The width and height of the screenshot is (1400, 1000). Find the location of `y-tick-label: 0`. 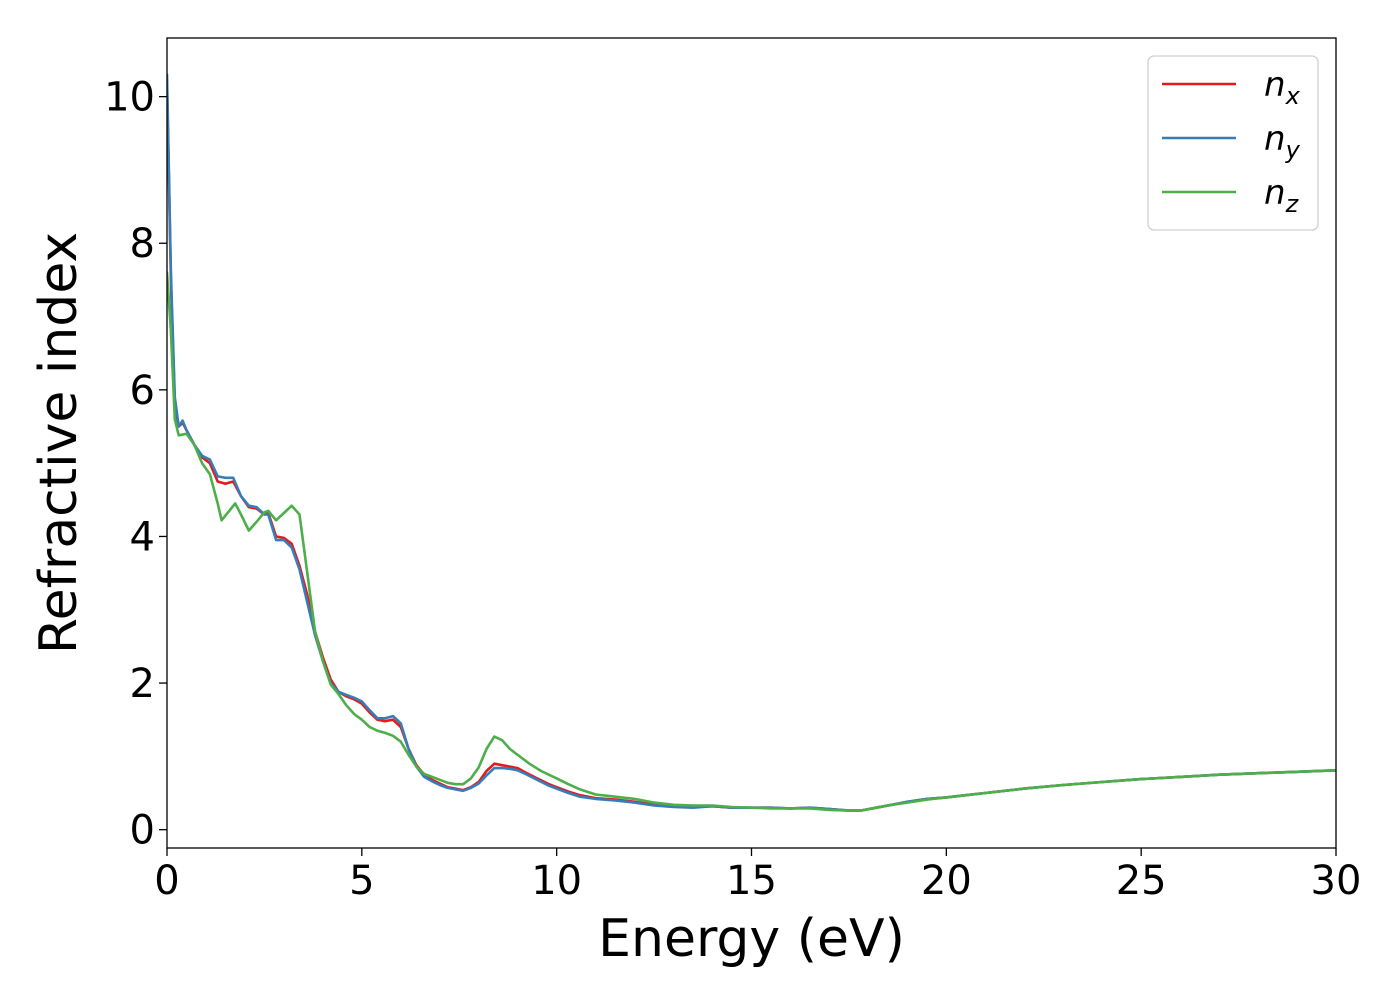

y-tick-label: 0 is located at coordinates (142, 831).